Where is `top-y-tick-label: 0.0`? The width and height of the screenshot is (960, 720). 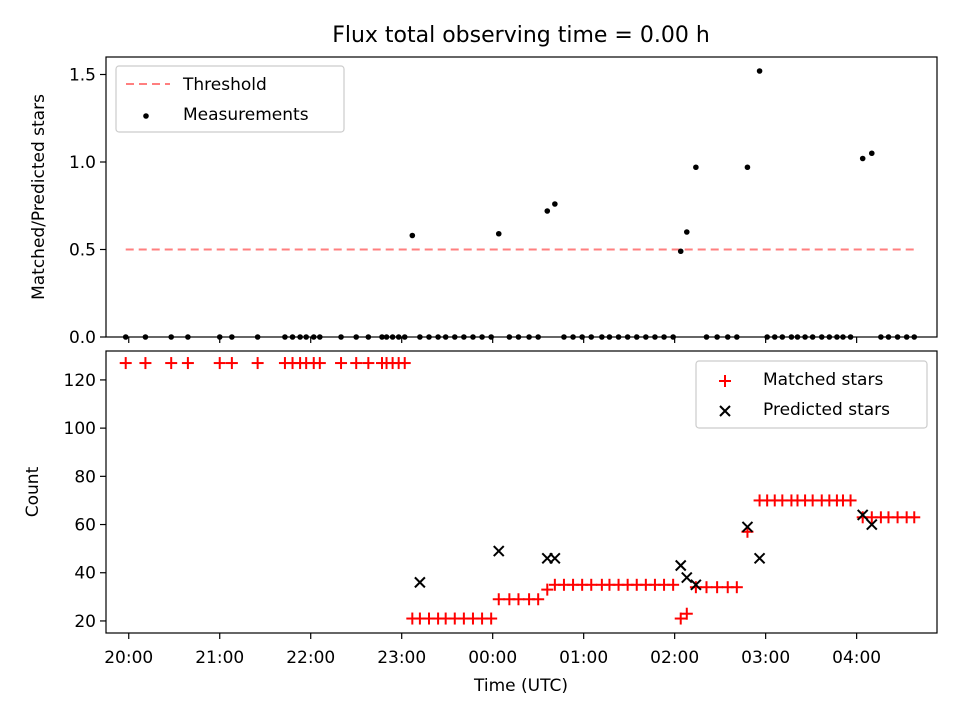
top-y-tick-label: 0.0 is located at coordinates (82, 338).